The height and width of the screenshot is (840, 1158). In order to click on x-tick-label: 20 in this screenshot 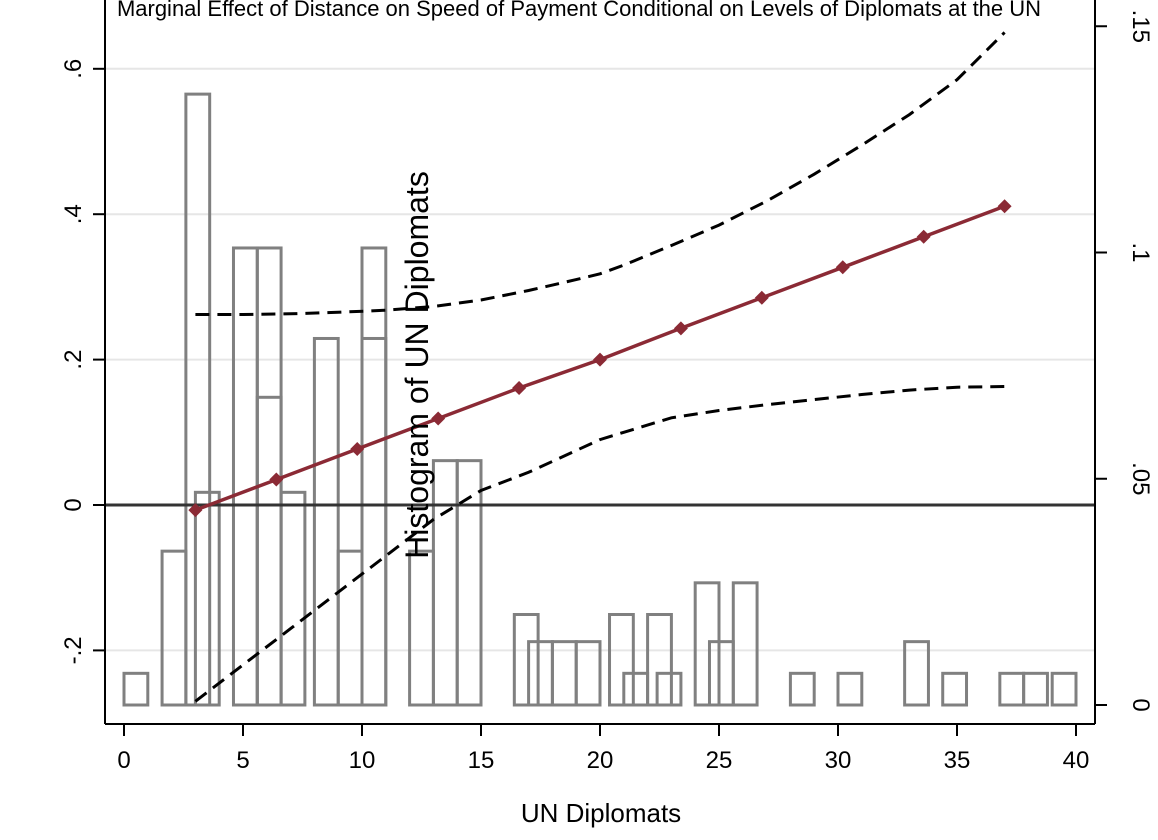, I will do `click(600, 760)`.